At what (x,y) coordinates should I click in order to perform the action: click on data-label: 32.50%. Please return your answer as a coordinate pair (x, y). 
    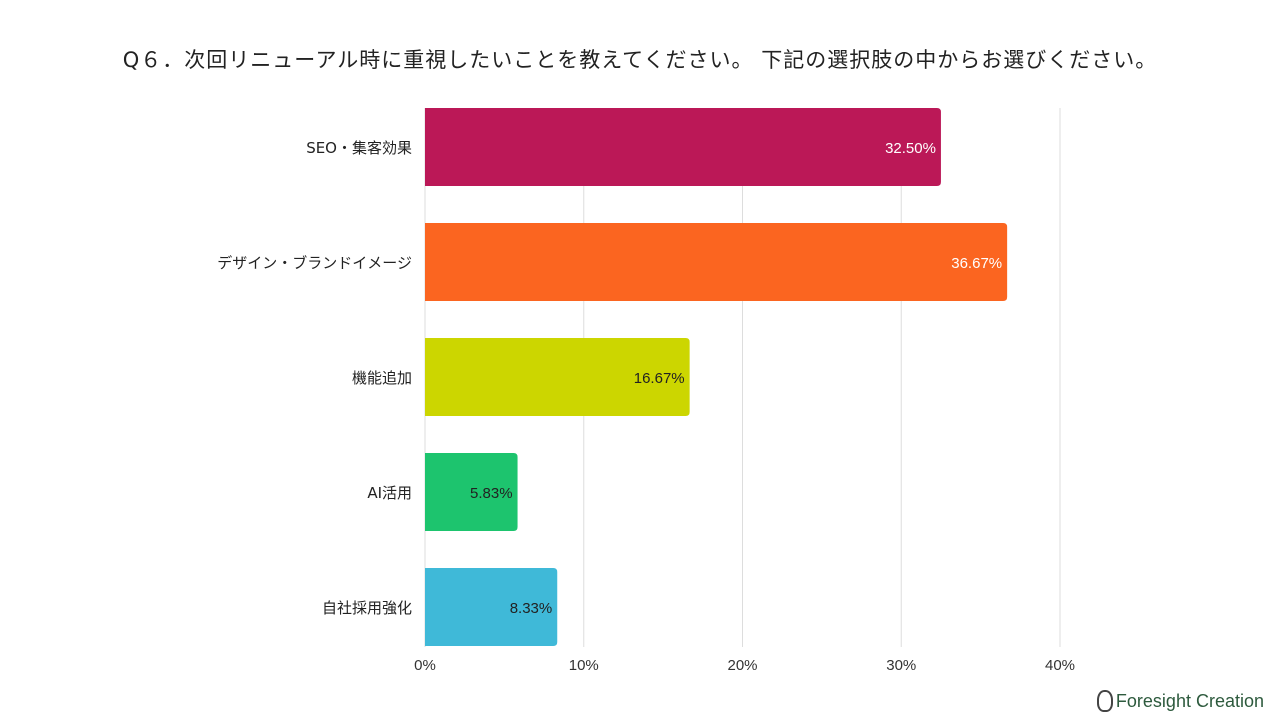
    Looking at the image, I should click on (910, 148).